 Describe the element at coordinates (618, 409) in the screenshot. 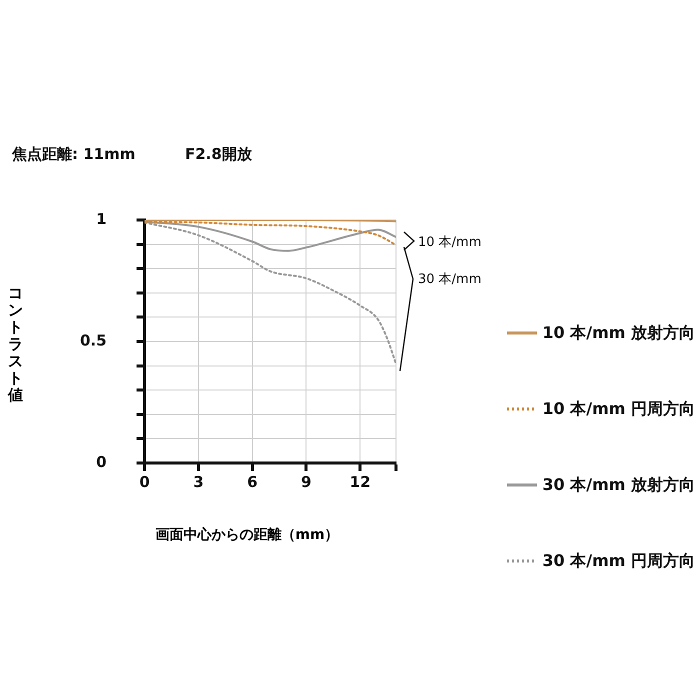

I see `legend-label: 10 本/mm 円周方向` at that location.